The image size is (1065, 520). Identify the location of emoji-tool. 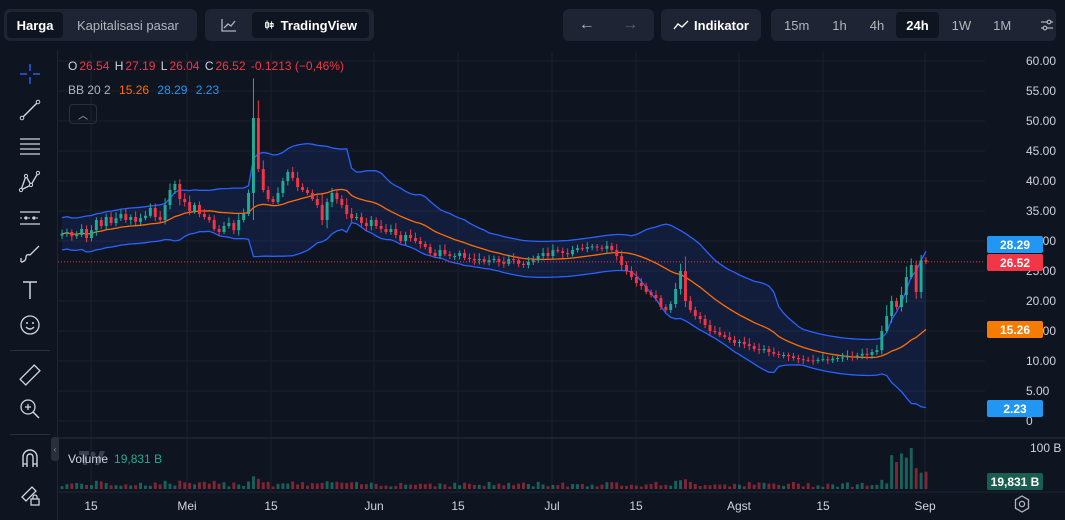
(30, 325).